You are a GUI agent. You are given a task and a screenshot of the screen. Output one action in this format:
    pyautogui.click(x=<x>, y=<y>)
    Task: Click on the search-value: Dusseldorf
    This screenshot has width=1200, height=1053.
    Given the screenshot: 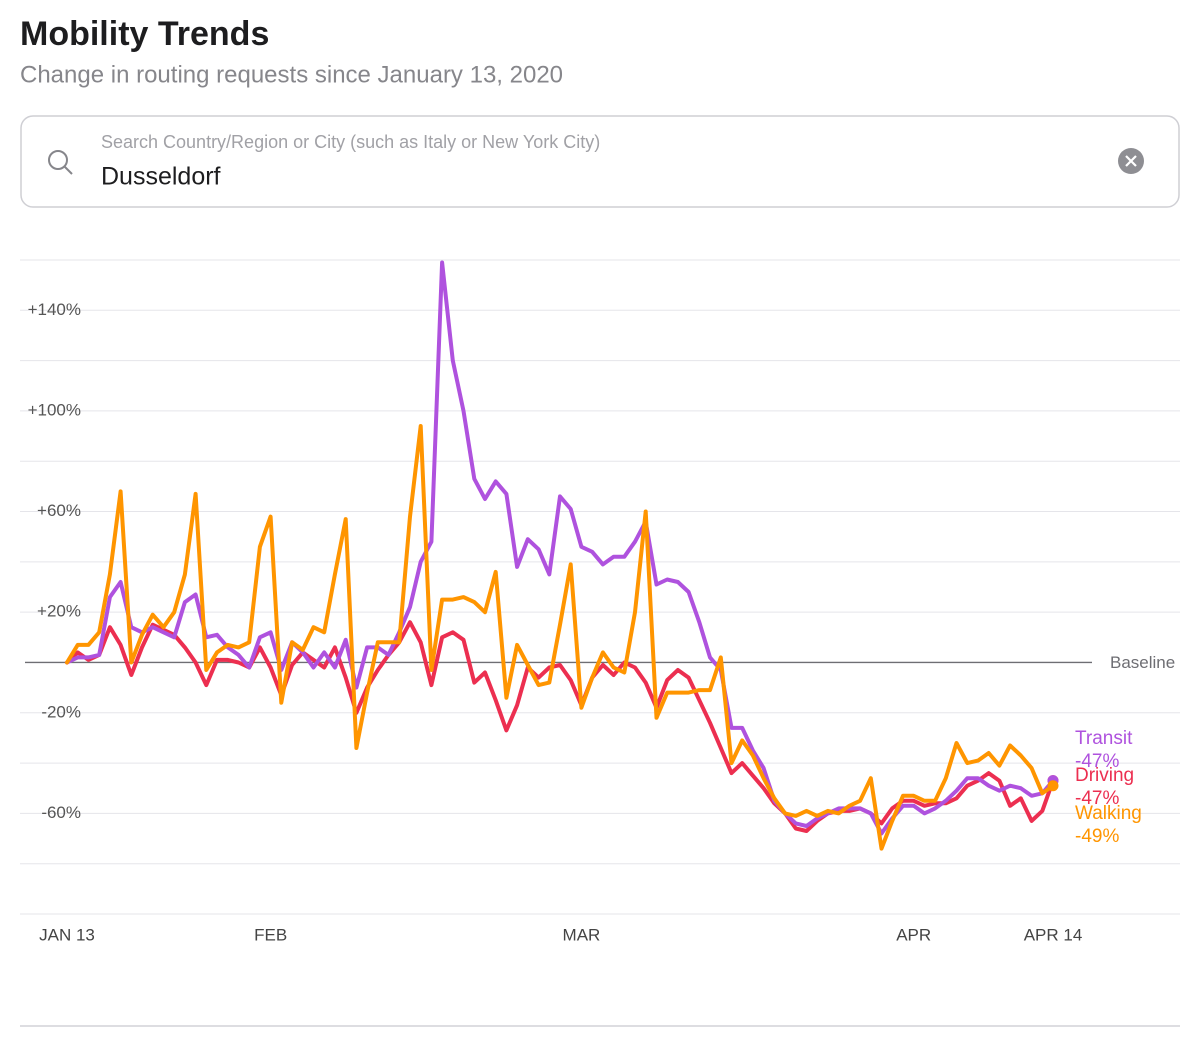 What is the action you would take?
    pyautogui.click(x=161, y=177)
    